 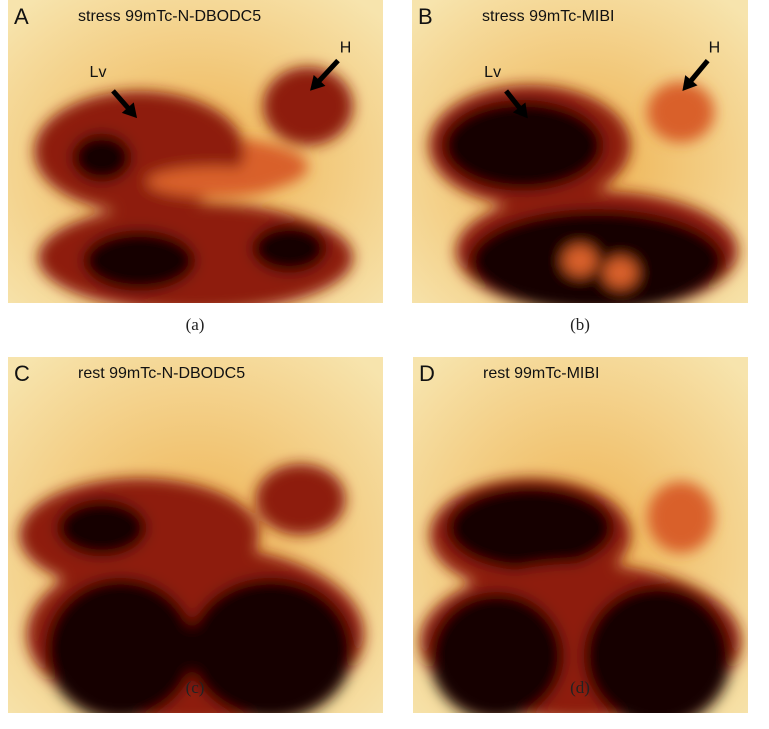 What do you see at coordinates (580, 324) in the screenshot?
I see `panel-caption: (b)` at bounding box center [580, 324].